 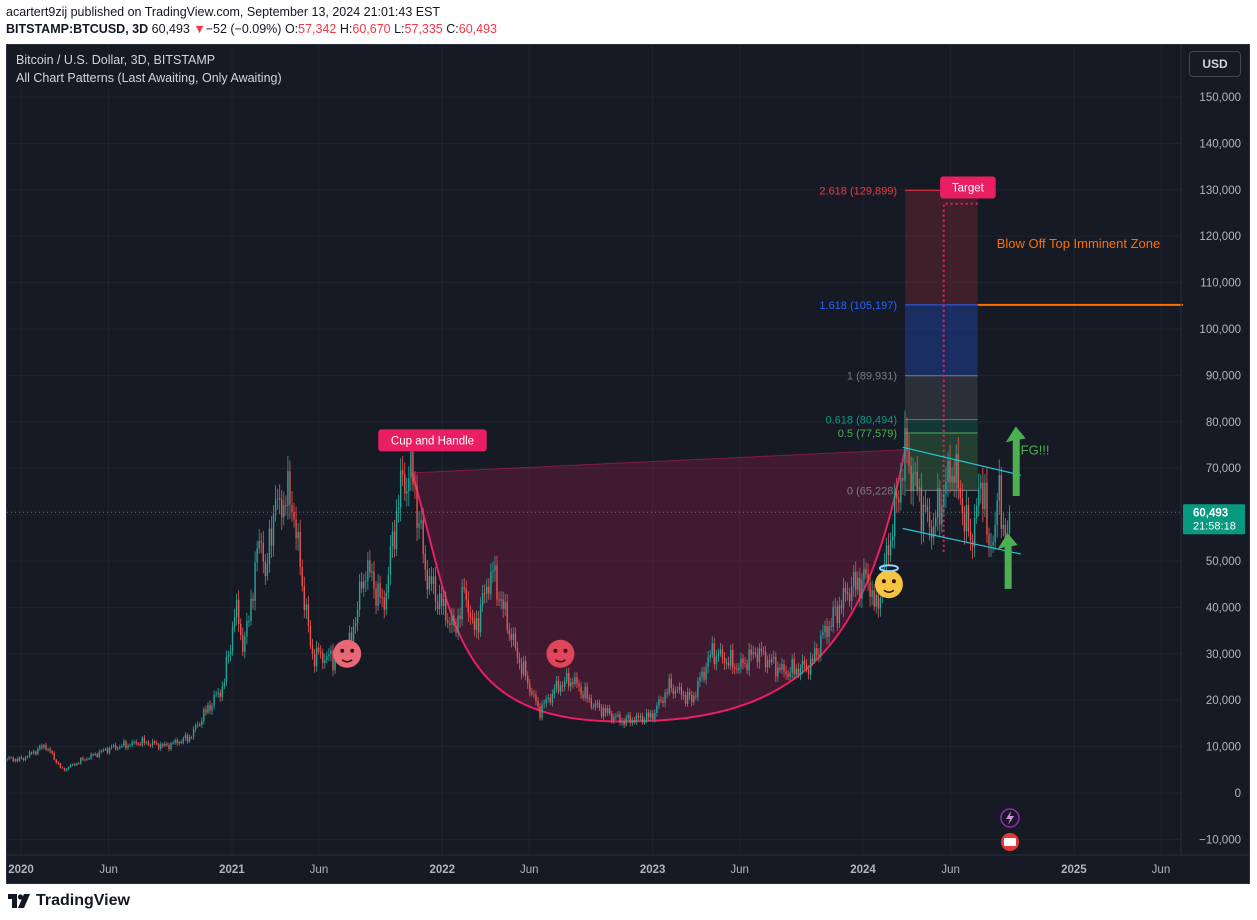 I want to click on emoji-mouth, so click(x=347, y=661).